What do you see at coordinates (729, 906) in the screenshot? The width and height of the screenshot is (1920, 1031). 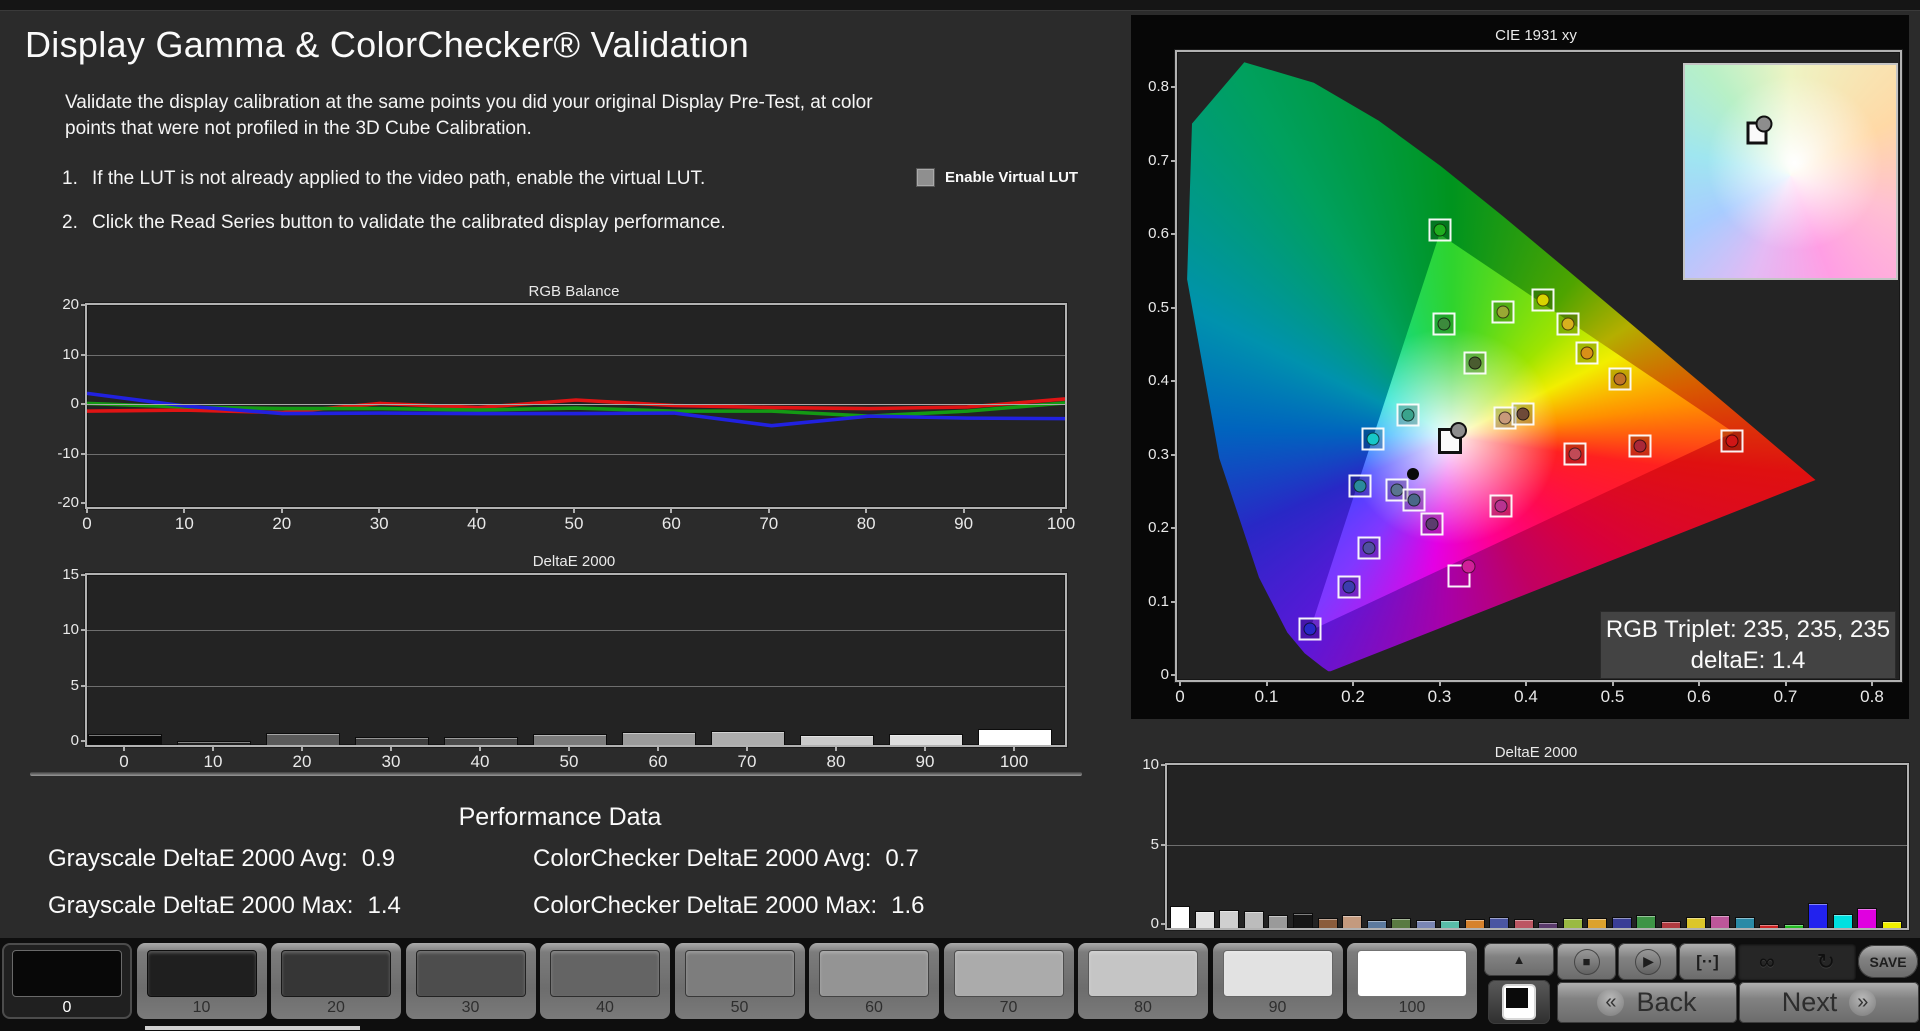 I see `colorchecker-max-stat: ColorChecker DeltaE 2000 Max: 1.6` at bounding box center [729, 906].